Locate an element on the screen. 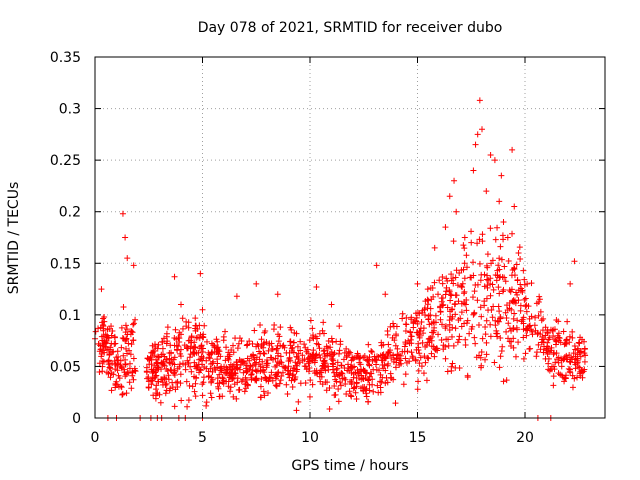 Image resolution: width=640 pixels, height=480 pixels. y-tick-label: 0.15 is located at coordinates (65, 264).